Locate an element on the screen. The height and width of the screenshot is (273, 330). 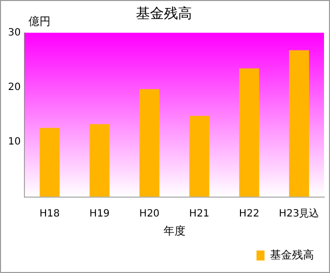
y-tick-label: 20 is located at coordinates (14, 88).